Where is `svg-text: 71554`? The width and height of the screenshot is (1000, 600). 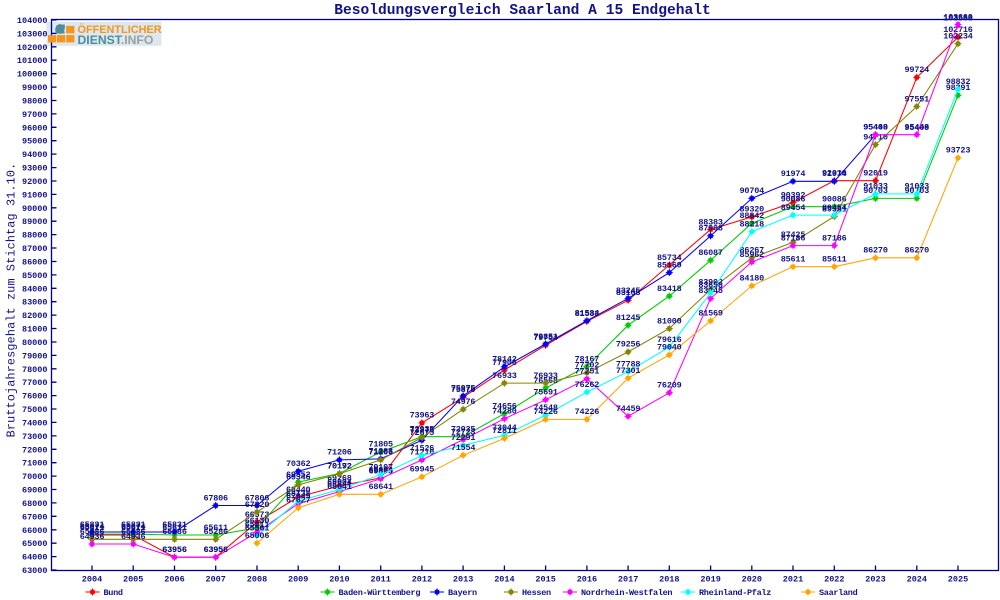 svg-text: 71554 is located at coordinates (463, 448).